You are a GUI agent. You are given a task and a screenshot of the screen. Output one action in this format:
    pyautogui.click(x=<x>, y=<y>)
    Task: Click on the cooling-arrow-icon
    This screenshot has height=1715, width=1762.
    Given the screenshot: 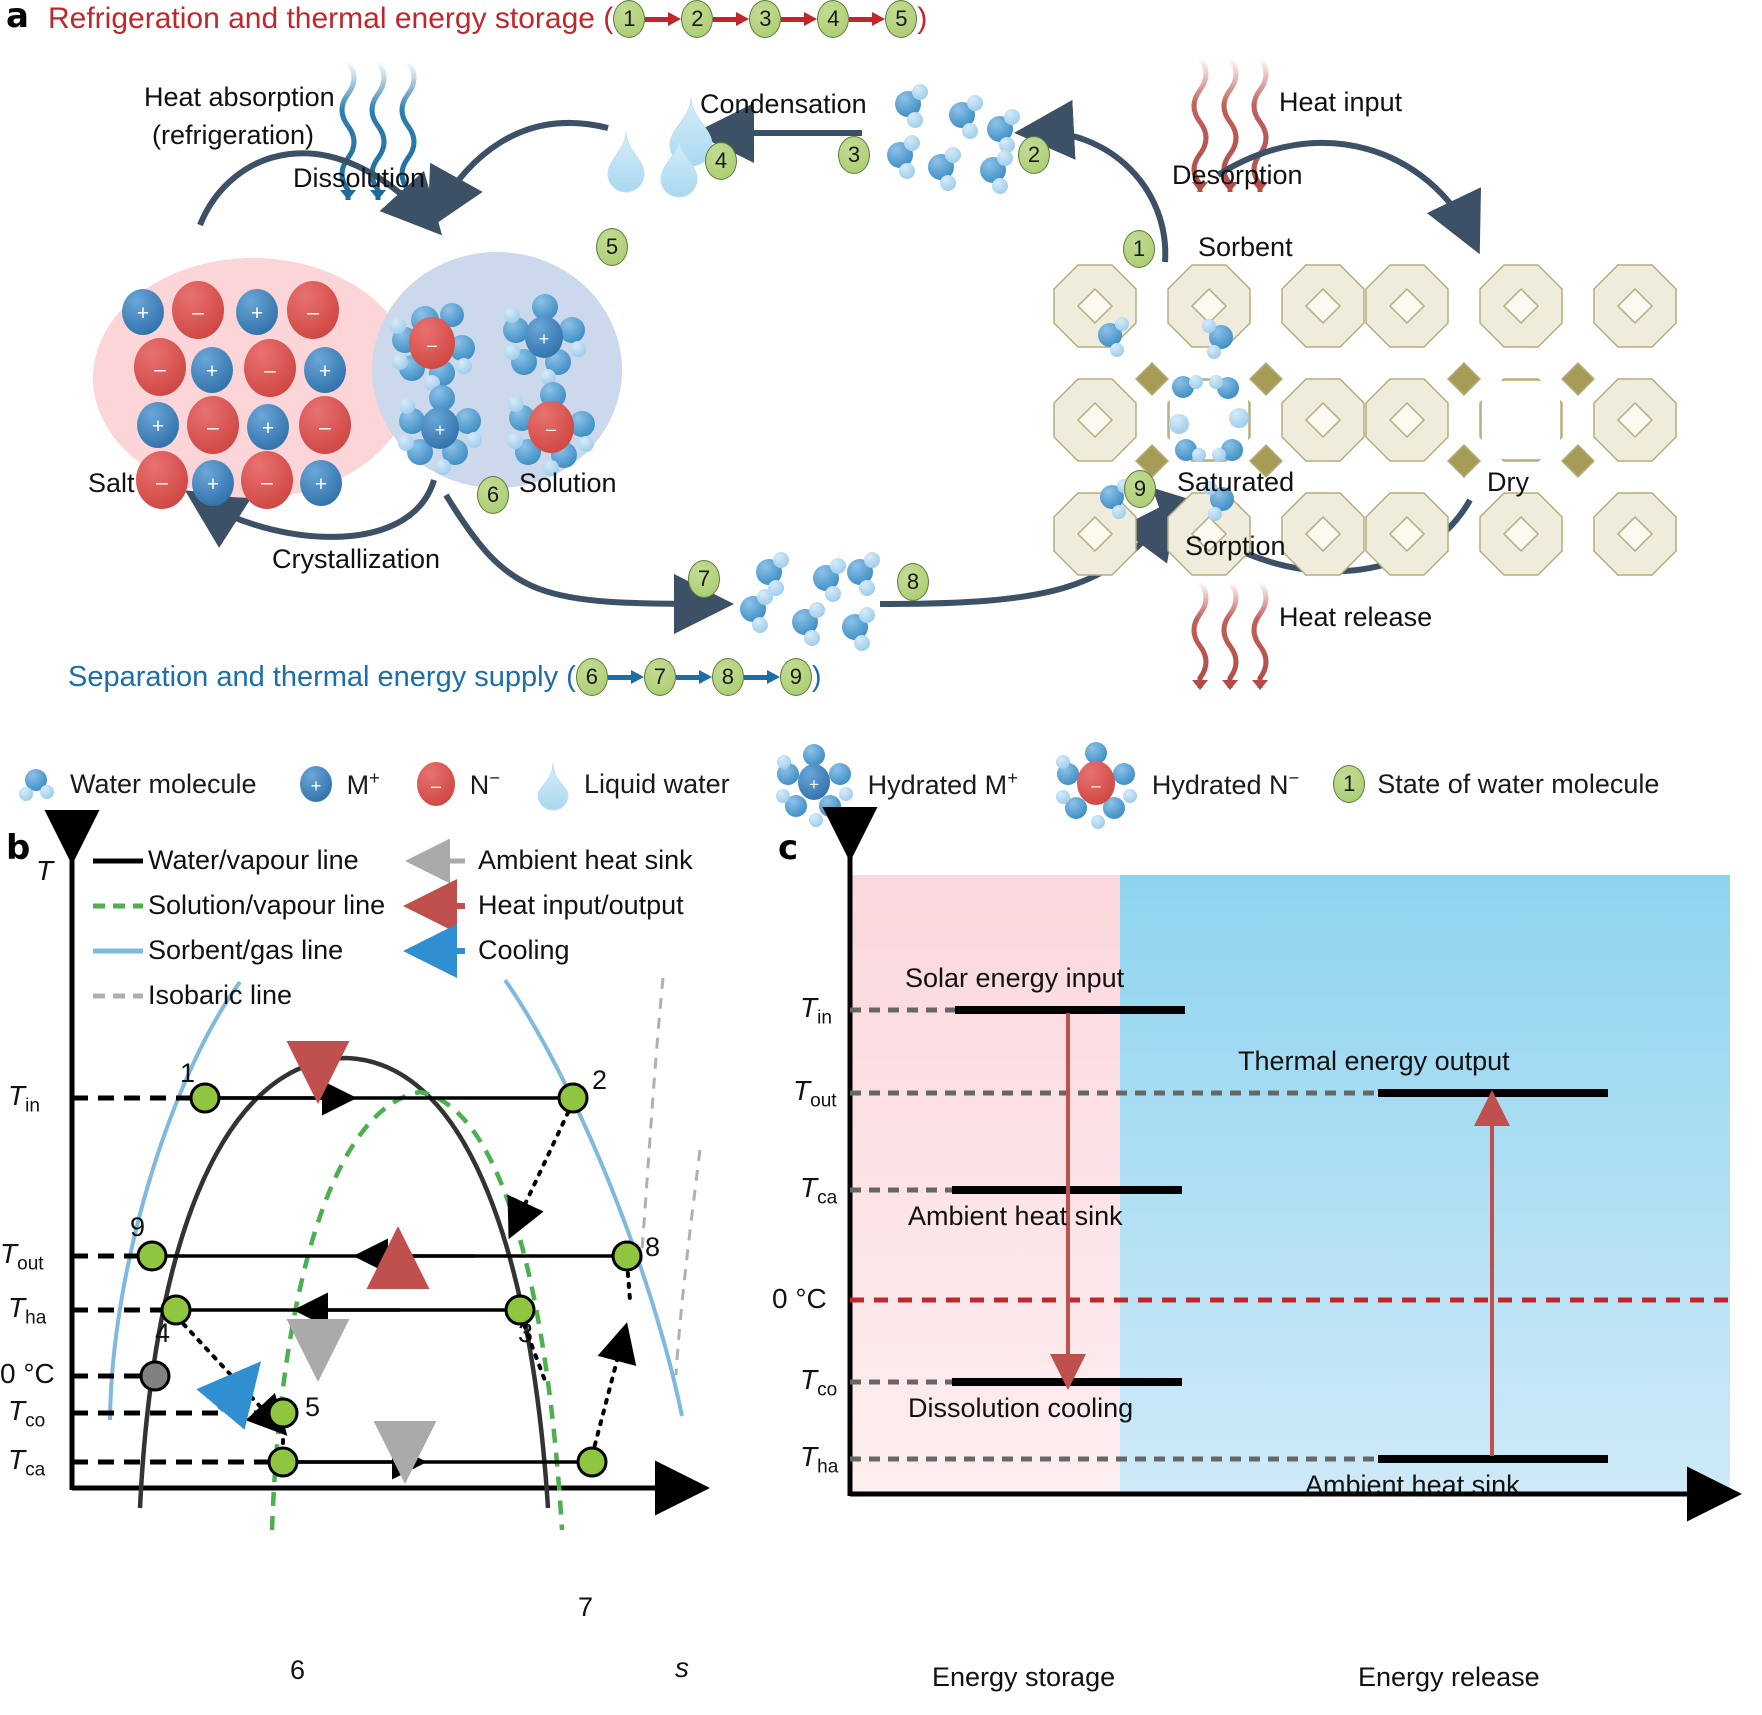 What is the action you would take?
    pyautogui.click(x=229, y=1395)
    